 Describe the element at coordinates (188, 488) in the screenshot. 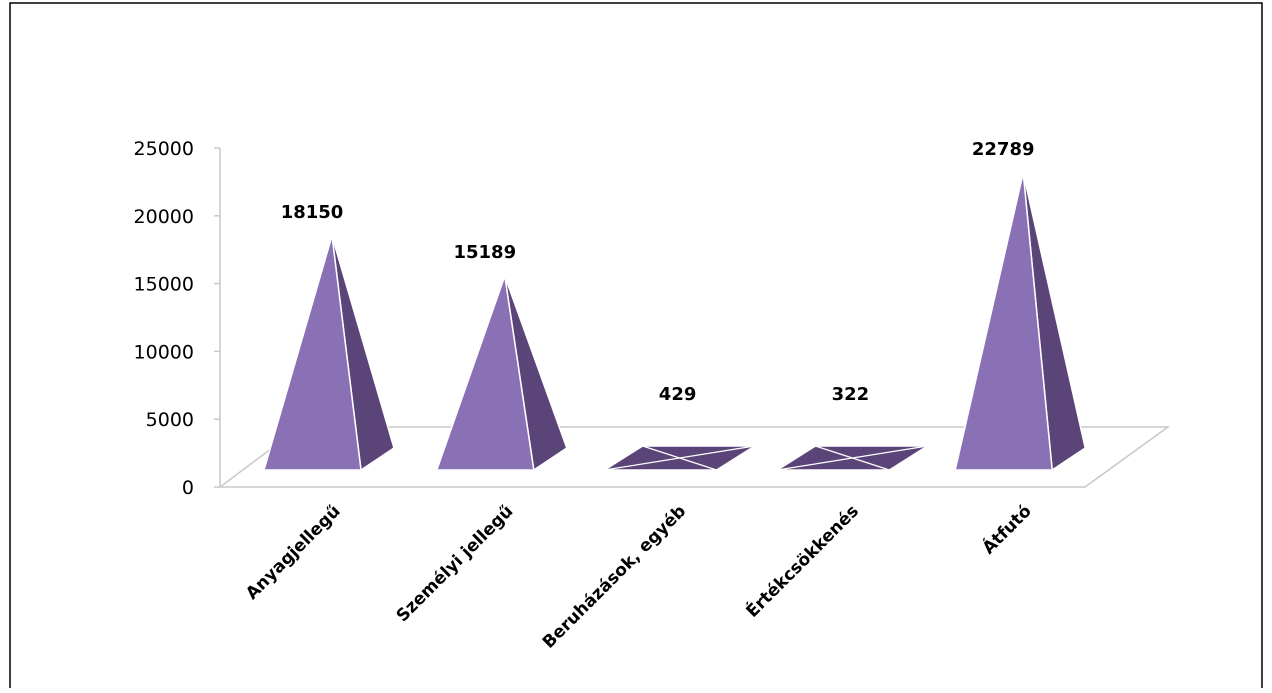

I see `y-tick-label: 0` at that location.